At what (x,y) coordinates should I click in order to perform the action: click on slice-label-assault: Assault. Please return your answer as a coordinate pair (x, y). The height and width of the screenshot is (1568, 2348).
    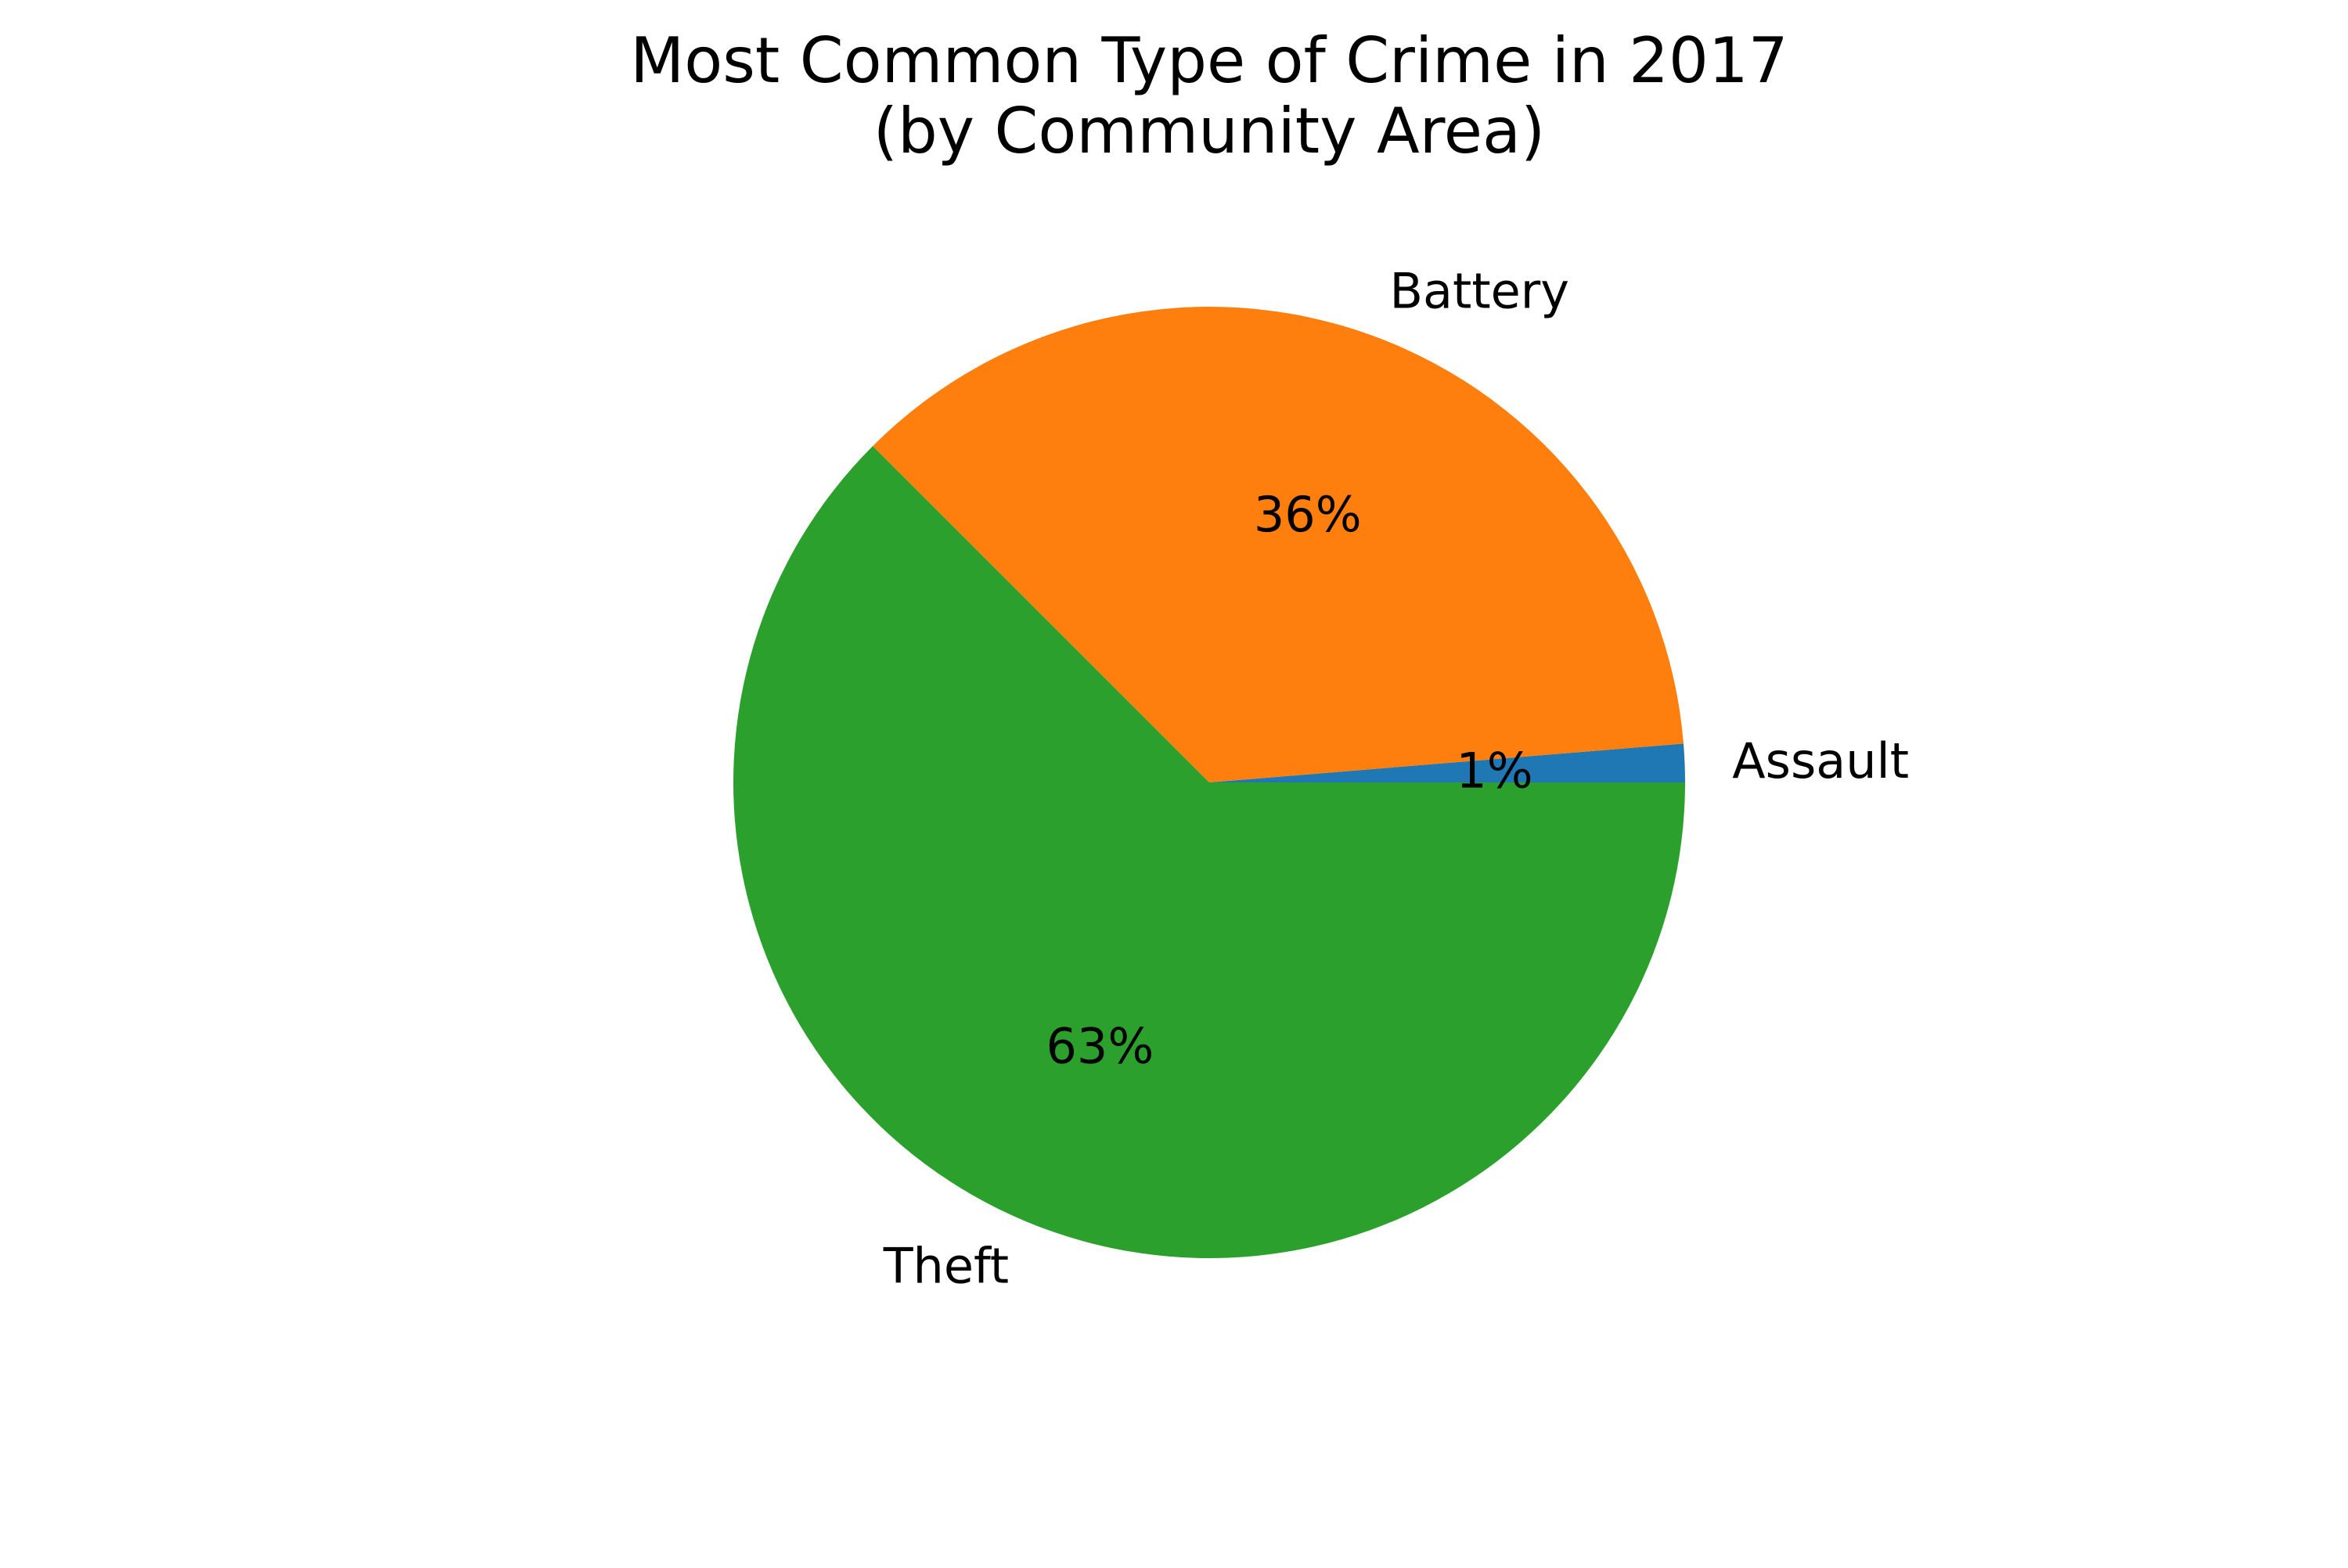
    Looking at the image, I should click on (1820, 761).